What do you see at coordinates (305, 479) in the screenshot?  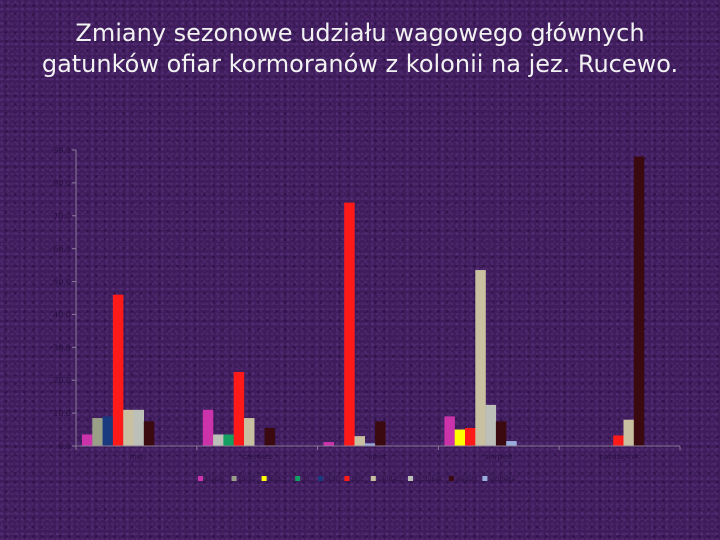 I see `legend-label: lin` at bounding box center [305, 479].